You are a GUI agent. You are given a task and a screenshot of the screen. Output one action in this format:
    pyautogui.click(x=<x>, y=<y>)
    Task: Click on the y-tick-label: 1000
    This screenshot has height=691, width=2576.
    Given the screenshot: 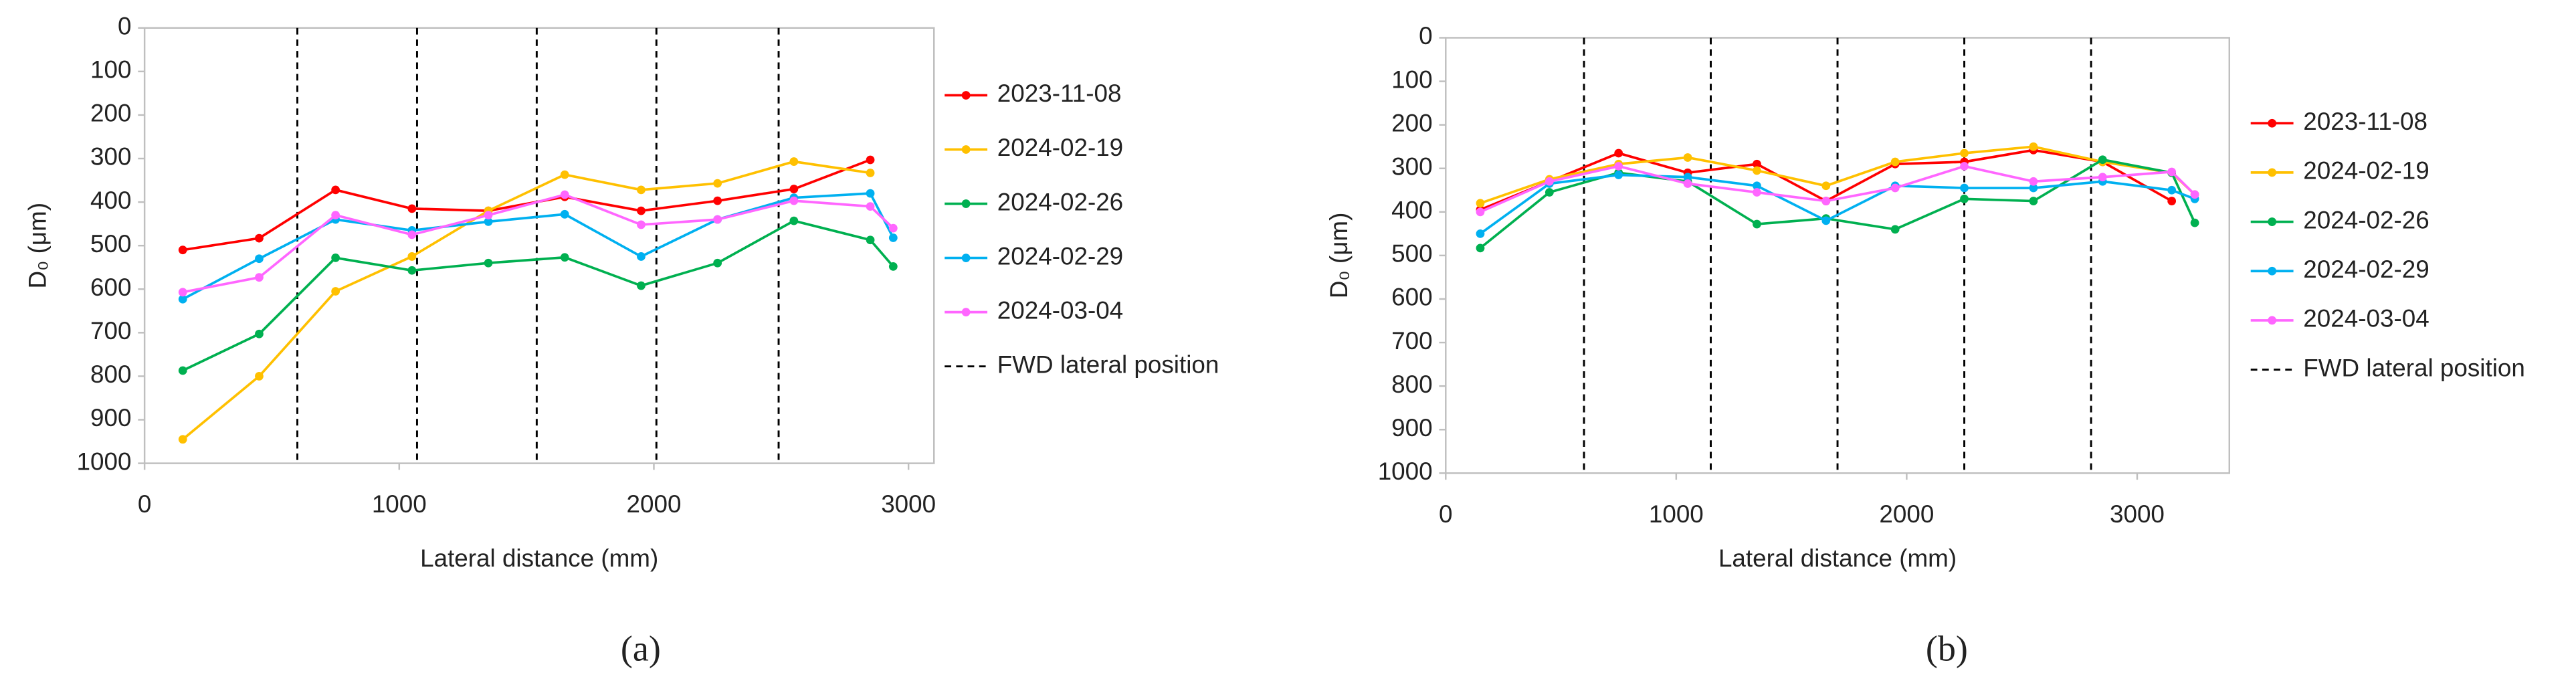 What is the action you would take?
    pyautogui.click(x=1405, y=471)
    